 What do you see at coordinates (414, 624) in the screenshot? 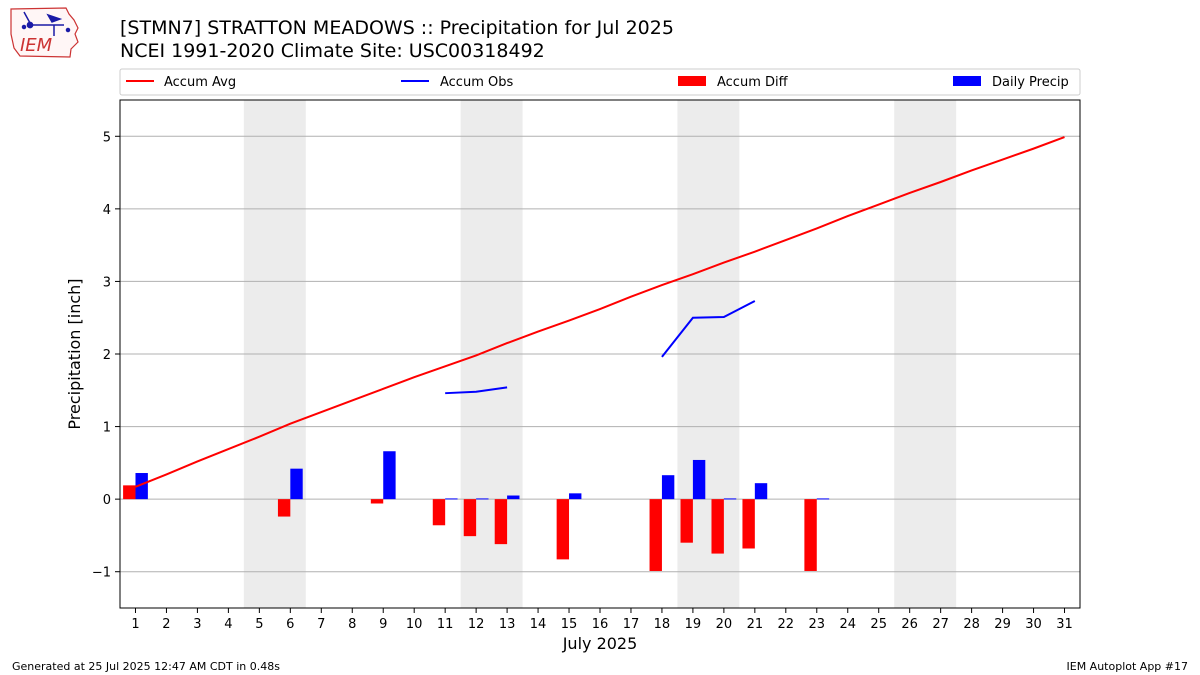
I see `x-tick-label: 10` at bounding box center [414, 624].